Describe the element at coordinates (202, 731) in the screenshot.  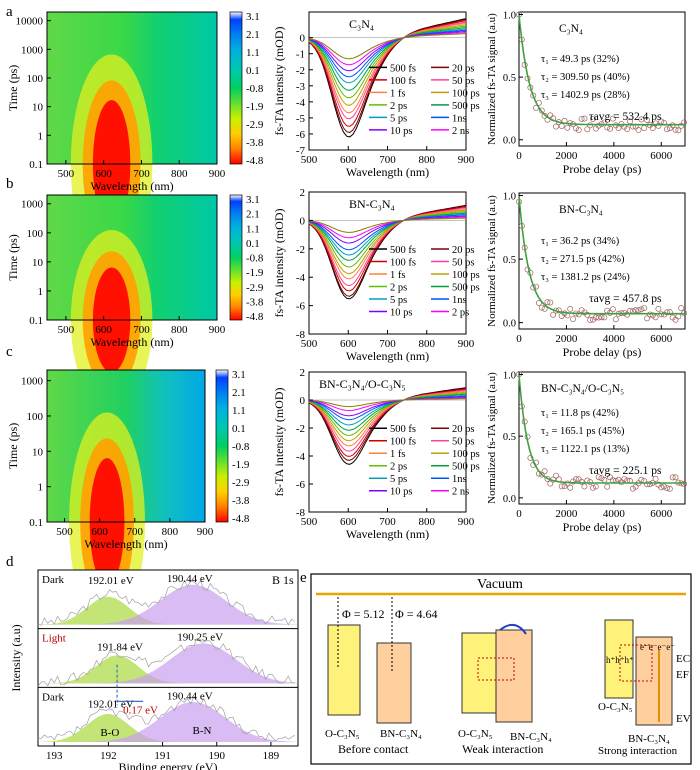
I see `xps-bn-label: B-N` at that location.